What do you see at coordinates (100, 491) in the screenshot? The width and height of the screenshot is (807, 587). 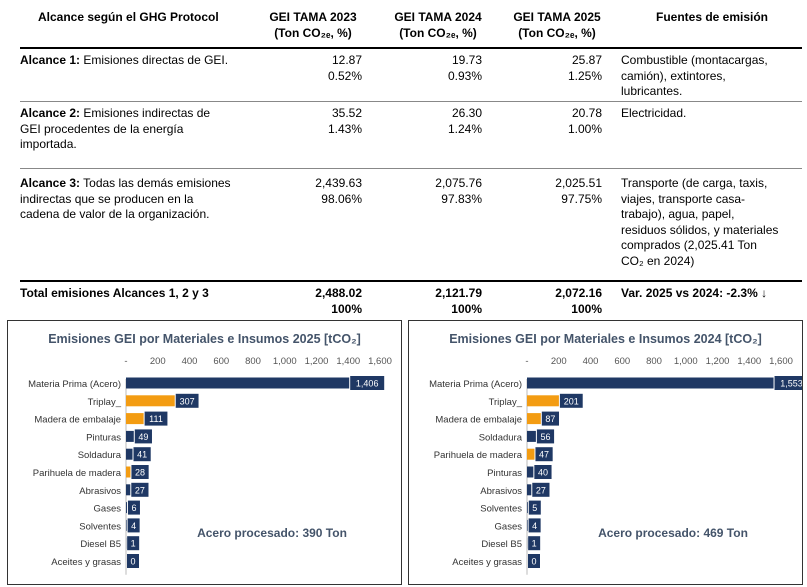 I see `category-label: Abrasivos` at bounding box center [100, 491].